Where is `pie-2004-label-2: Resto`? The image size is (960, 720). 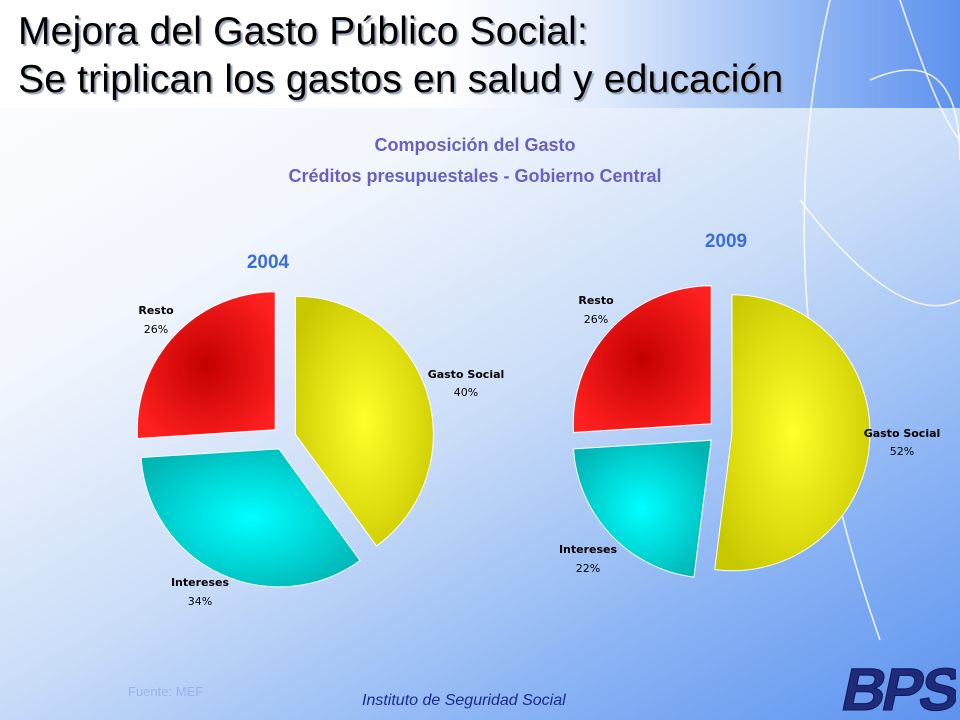 pie-2004-label-2: Resto is located at coordinates (156, 310).